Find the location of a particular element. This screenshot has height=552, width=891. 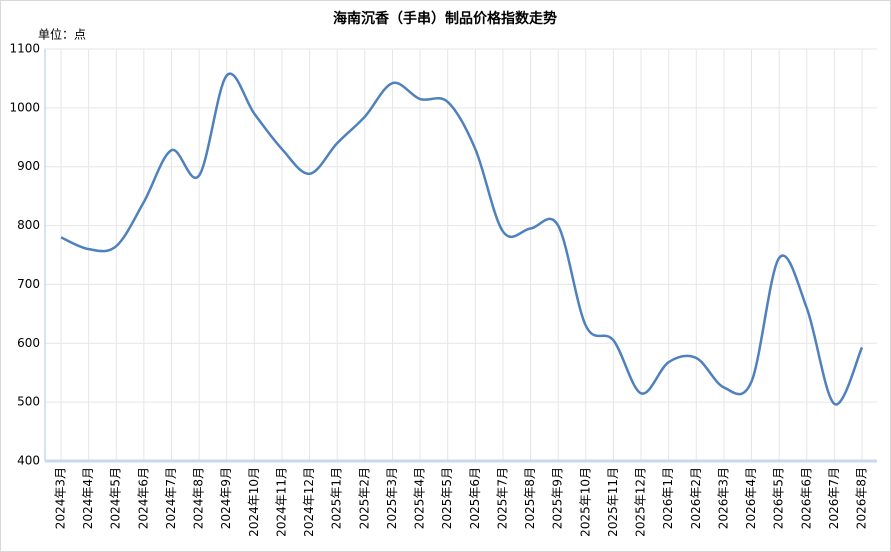

x-tick-label: 2025年4月 is located at coordinates (420, 498).